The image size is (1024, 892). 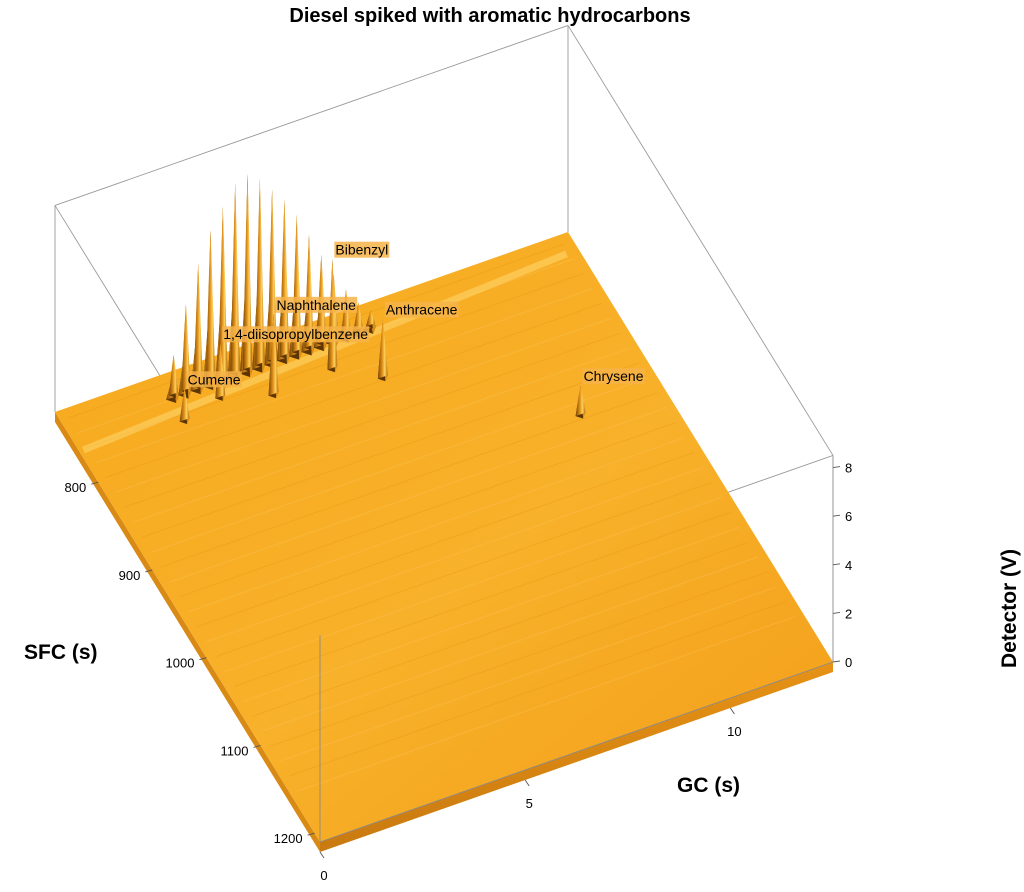 What do you see at coordinates (288, 838) in the screenshot?
I see `y-tick-label: 1200` at bounding box center [288, 838].